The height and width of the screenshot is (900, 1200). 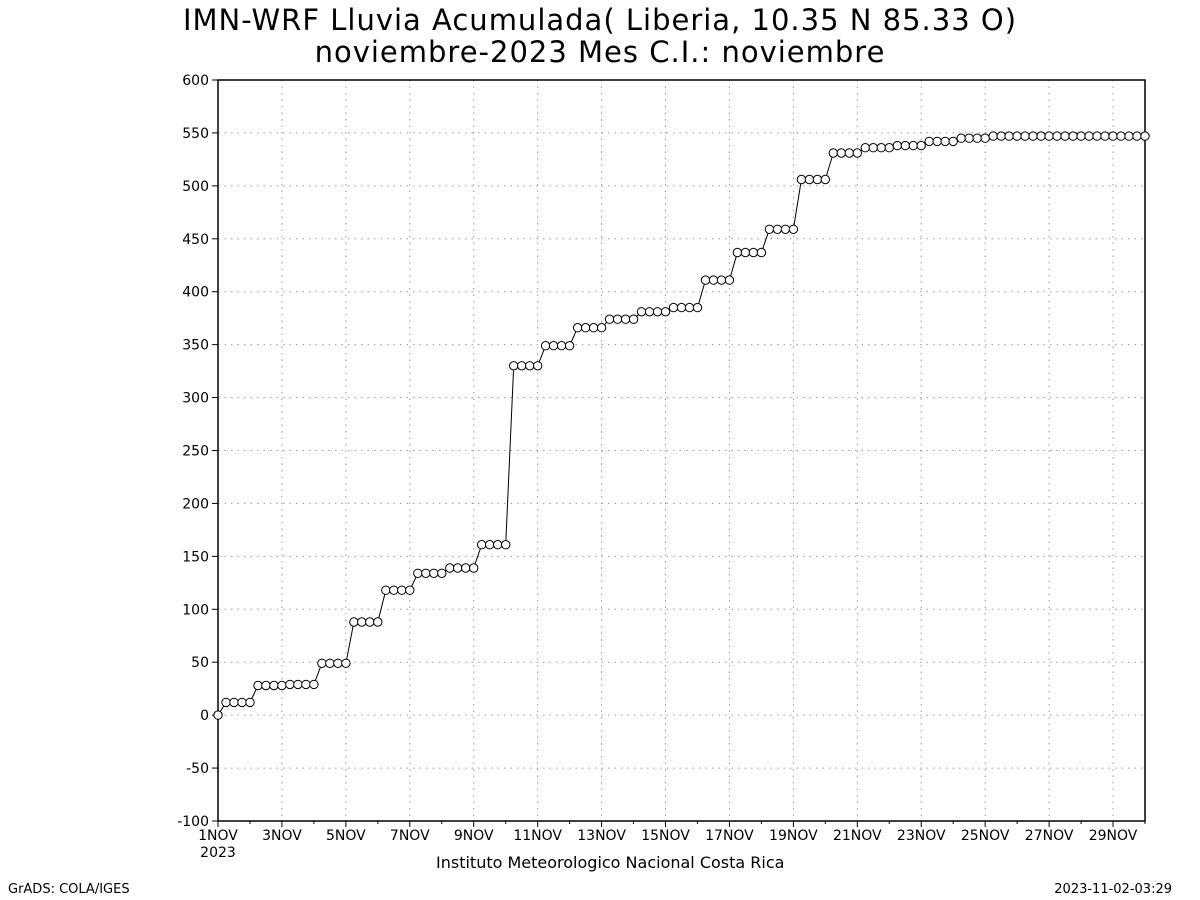 What do you see at coordinates (195, 293) in the screenshot?
I see `y-tick-label: 400` at bounding box center [195, 293].